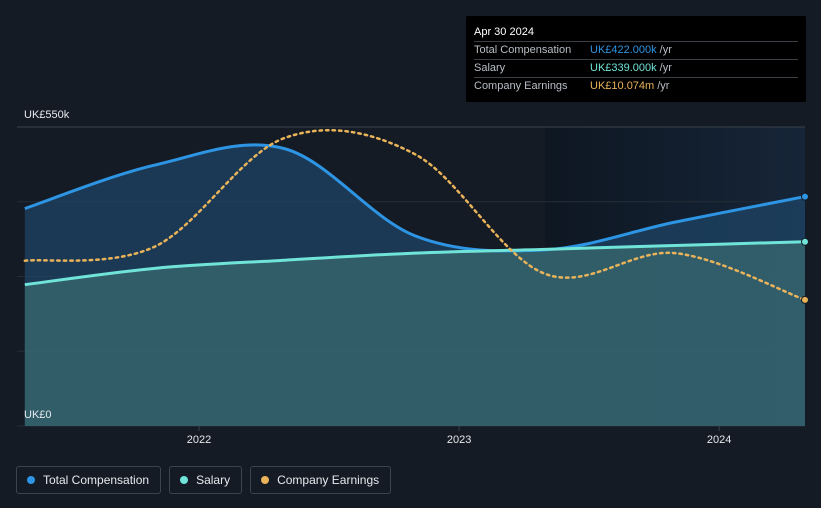  Describe the element at coordinates (47, 265) in the screenshot. I see `axis-layer: UK£550k UK£0` at that location.